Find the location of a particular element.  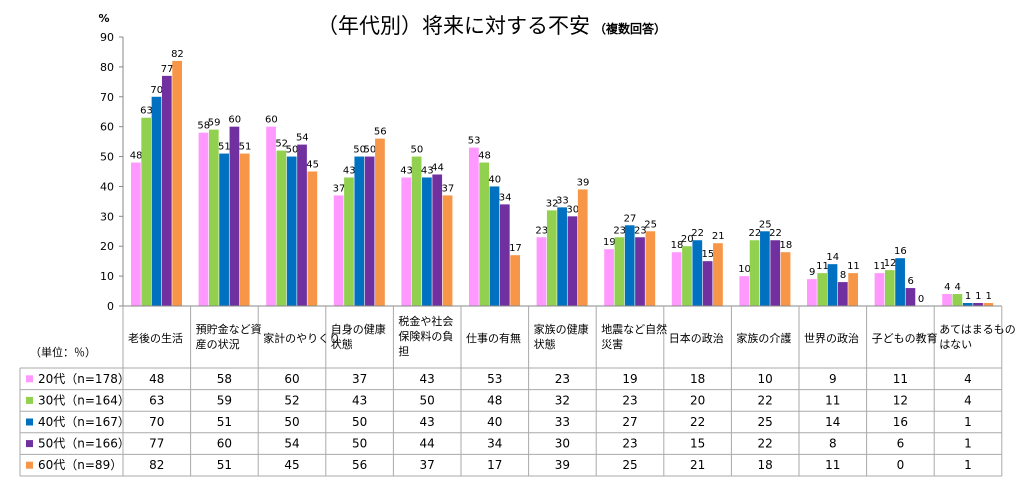

table-cell: 8 is located at coordinates (833, 444).